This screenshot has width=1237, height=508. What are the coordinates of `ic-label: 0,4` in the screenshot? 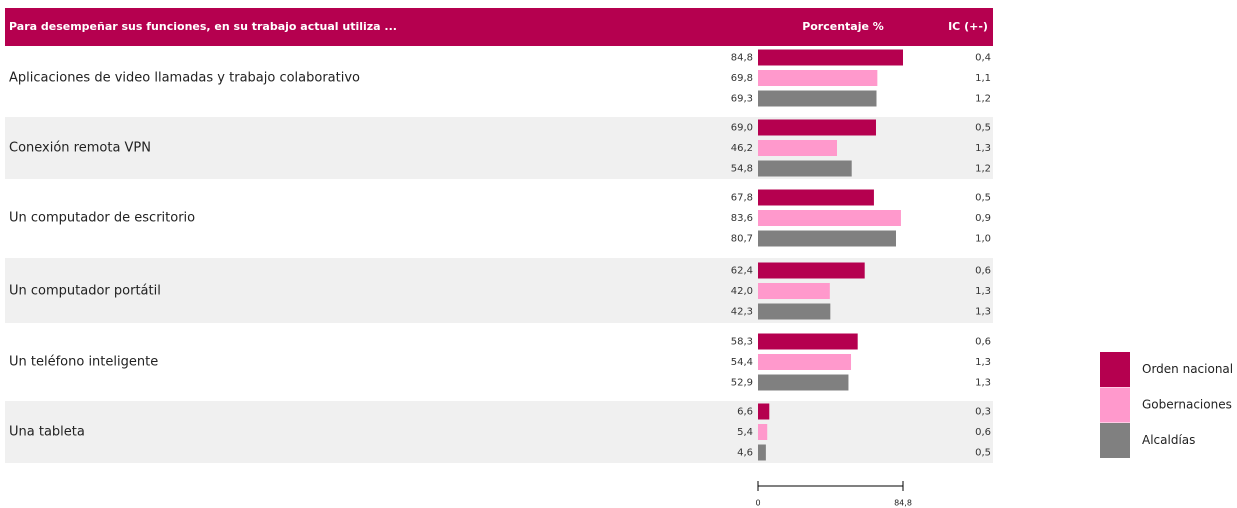 It's located at (983, 58).